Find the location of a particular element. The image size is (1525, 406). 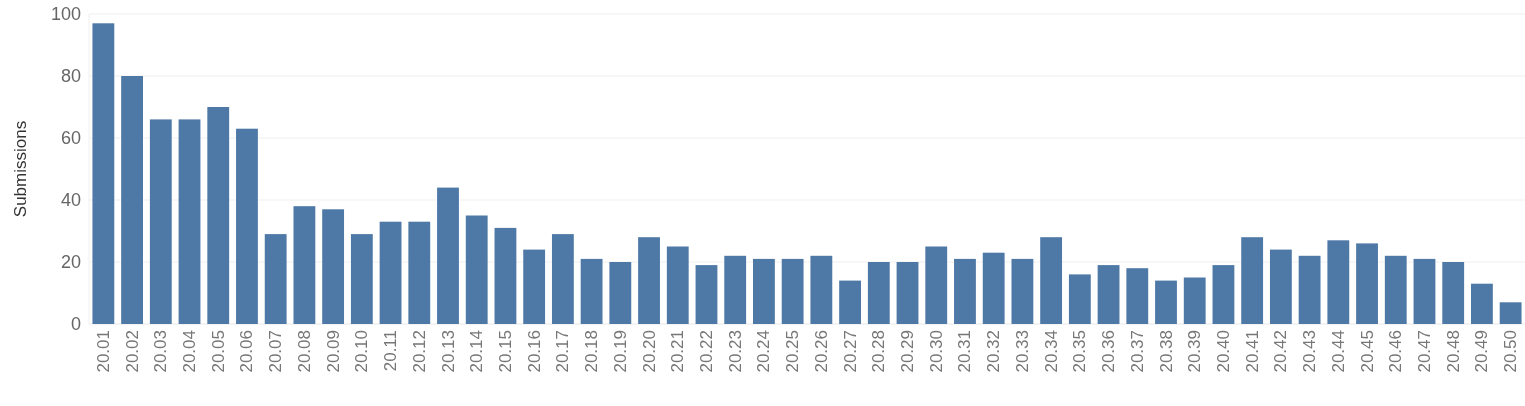

x-tick-label: 20.26 is located at coordinates (821, 351).